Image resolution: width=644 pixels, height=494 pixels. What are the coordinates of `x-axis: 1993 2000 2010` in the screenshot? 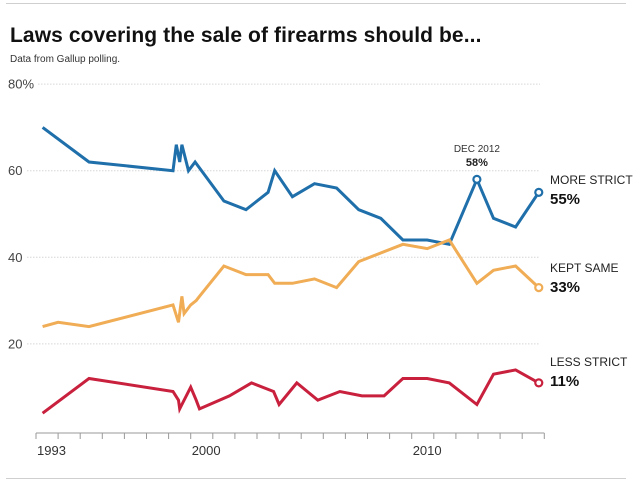 It's located at (290, 445).